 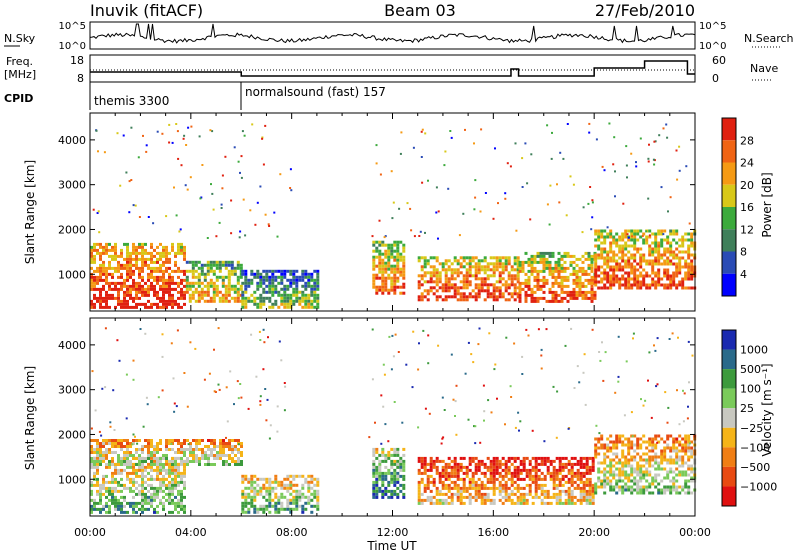 What do you see at coordinates (392, 35) in the screenshot?
I see `noise-panel-frame` at bounding box center [392, 35].